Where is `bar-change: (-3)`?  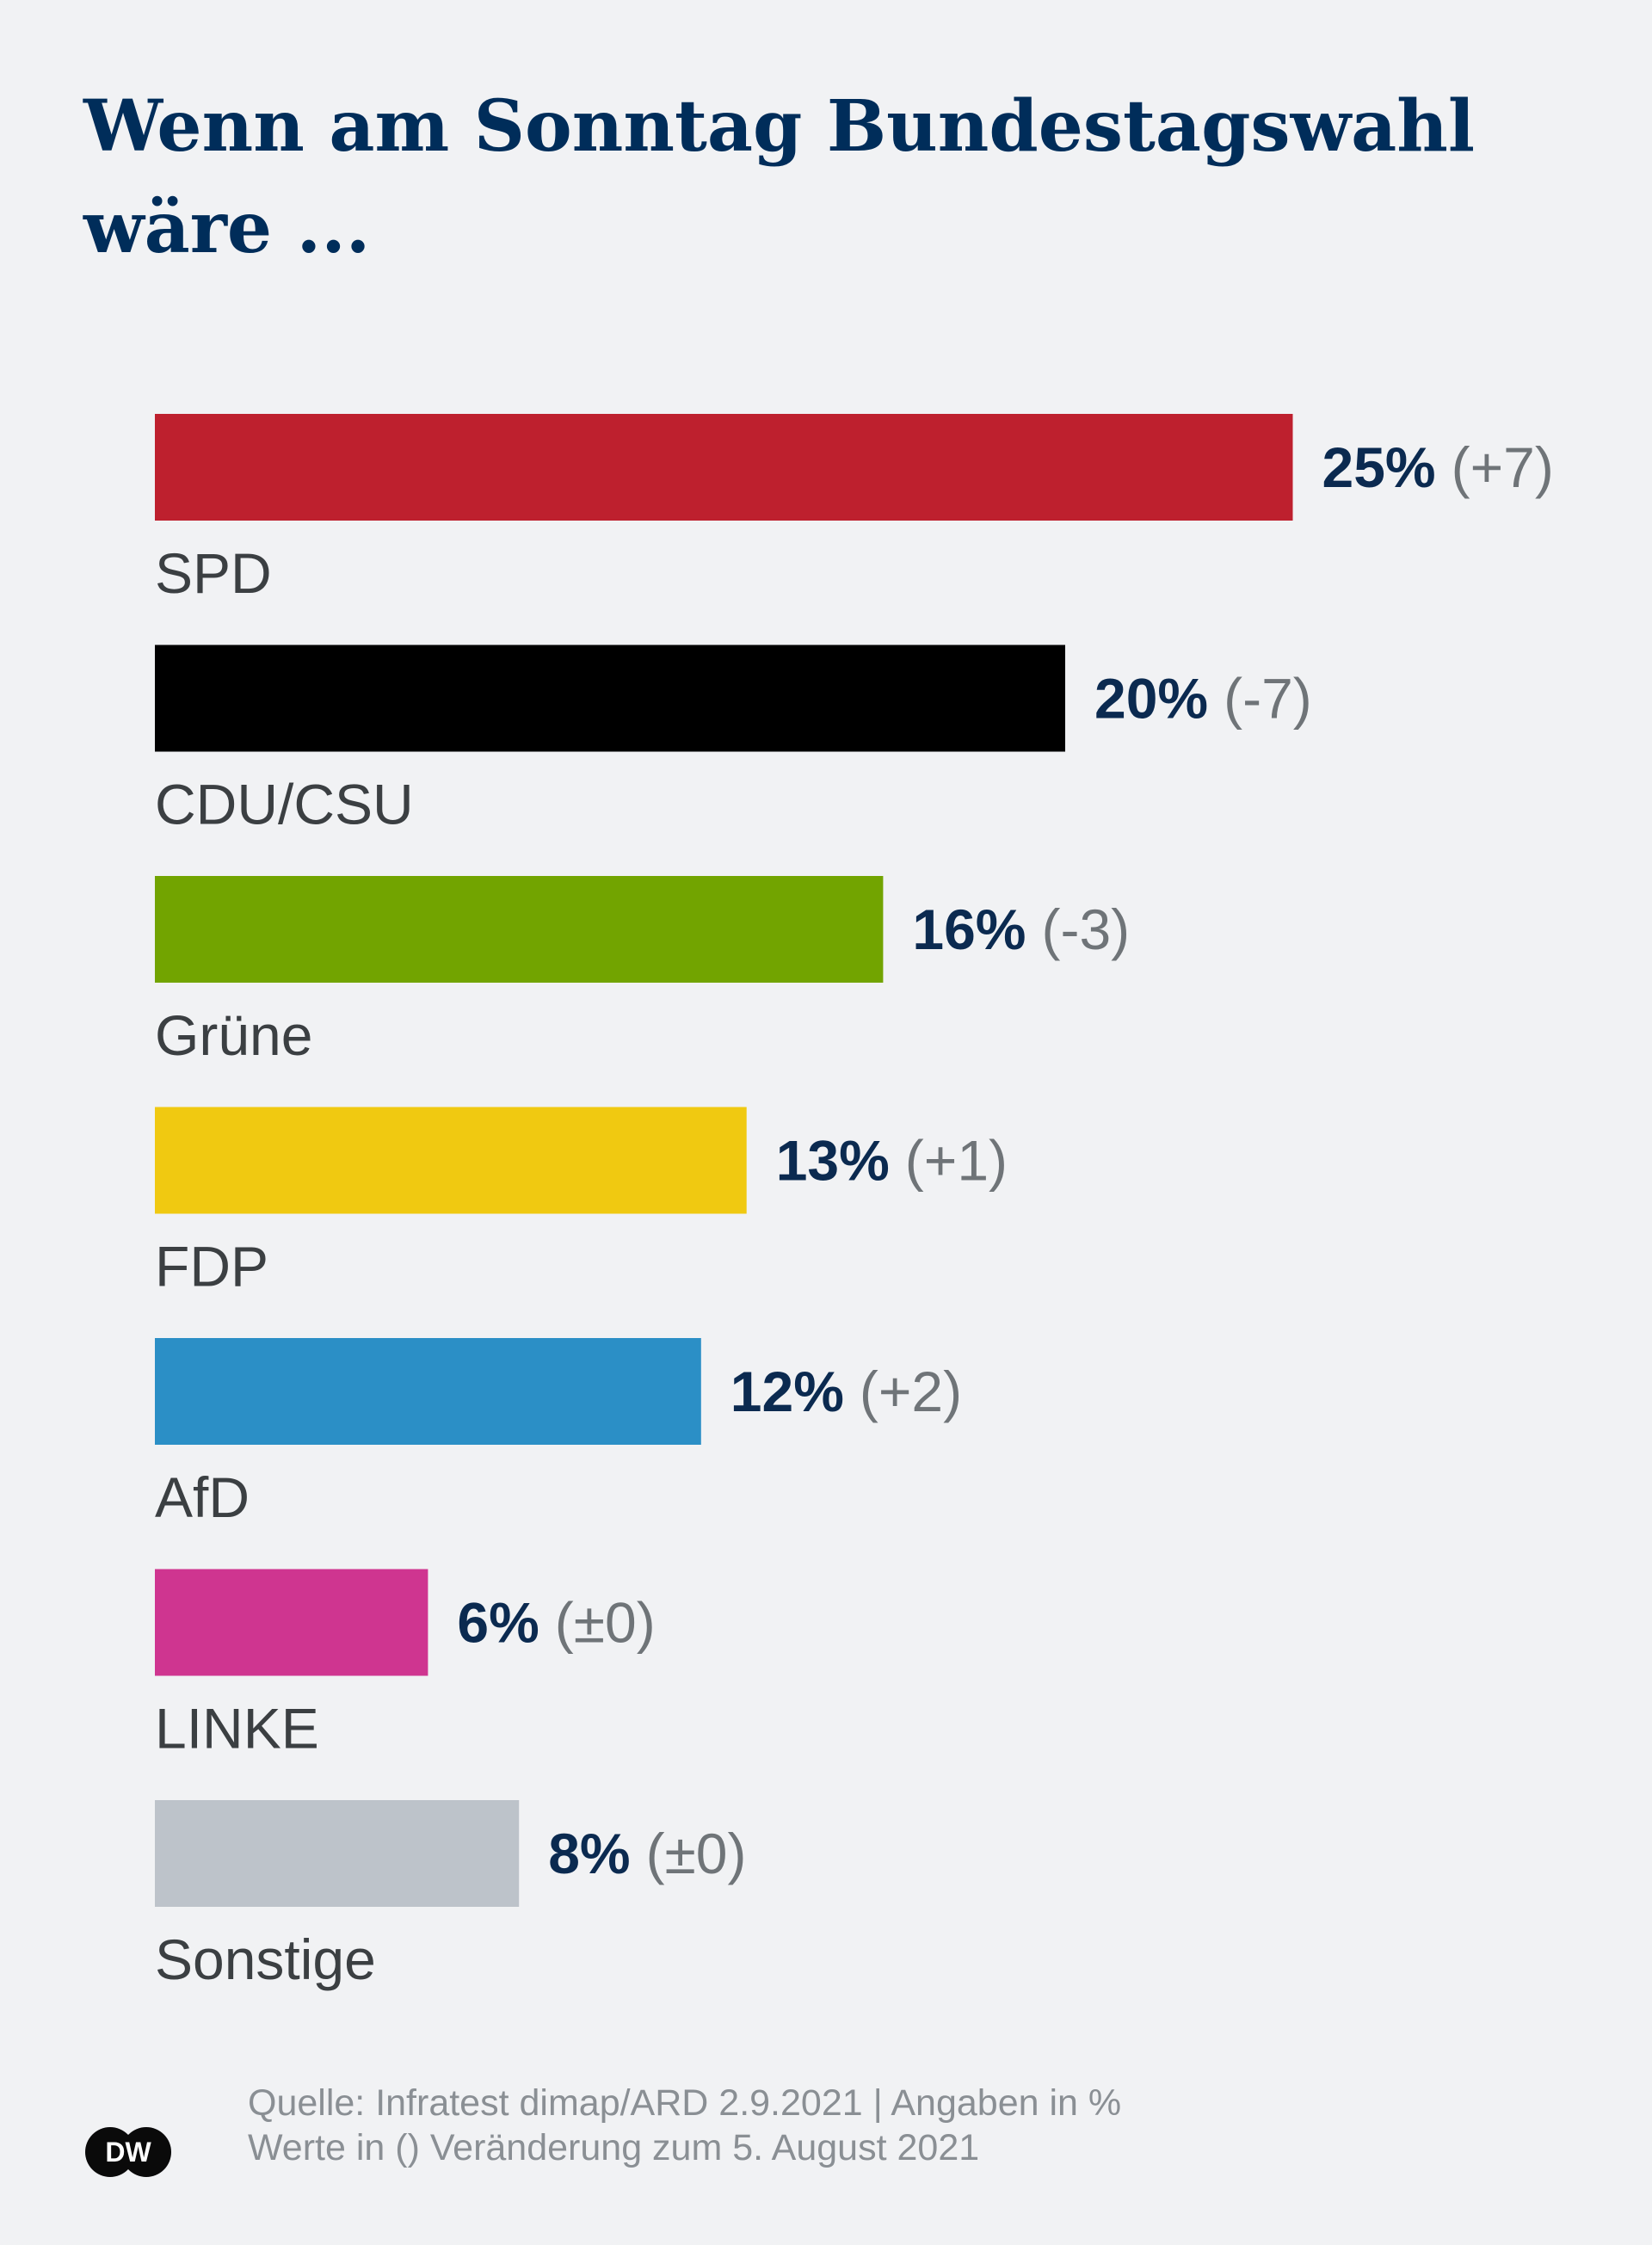 bar-change: (-3) is located at coordinates (1086, 929).